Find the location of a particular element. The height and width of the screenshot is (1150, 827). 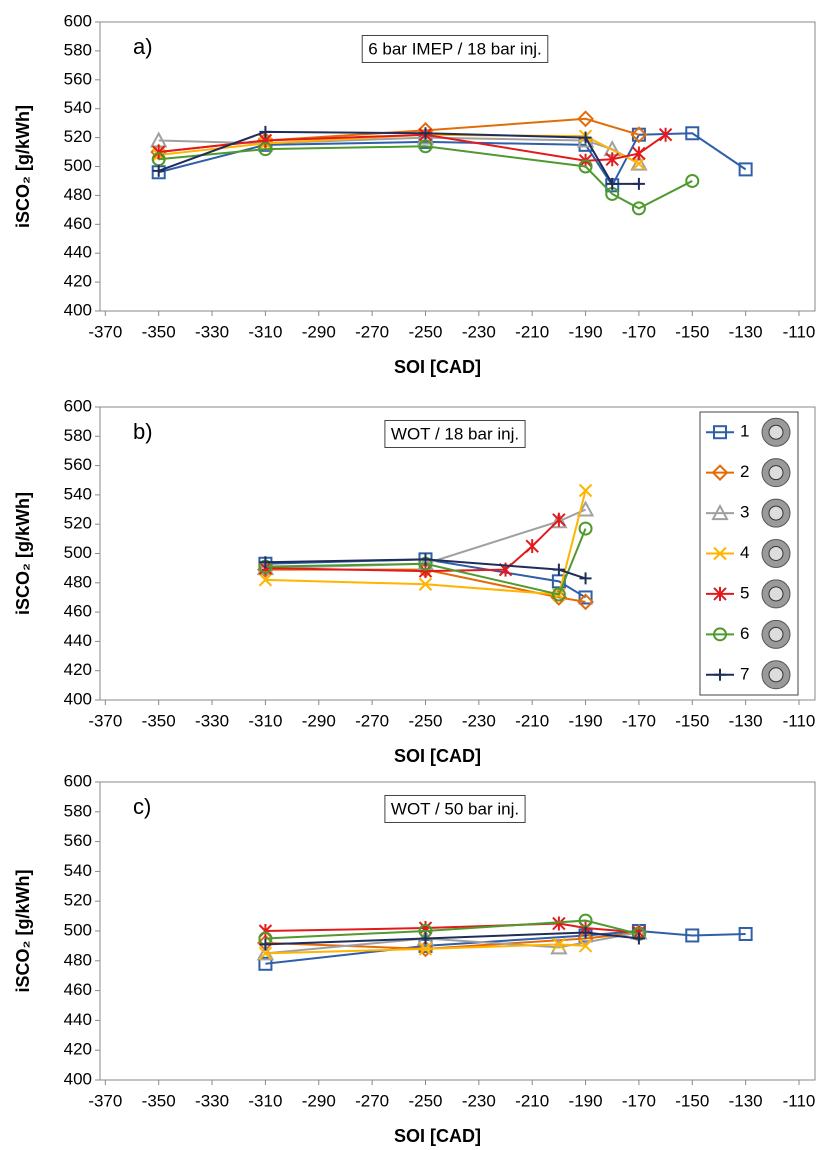

legend-label: 2 is located at coordinates (744, 471).